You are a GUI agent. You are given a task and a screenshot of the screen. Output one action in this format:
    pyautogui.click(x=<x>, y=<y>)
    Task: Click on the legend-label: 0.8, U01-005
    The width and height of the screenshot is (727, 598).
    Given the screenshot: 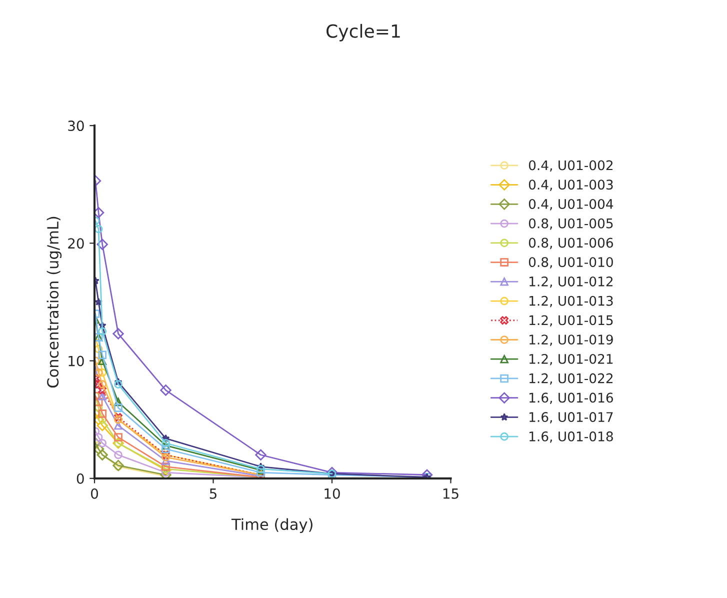 What is the action you would take?
    pyautogui.click(x=570, y=224)
    